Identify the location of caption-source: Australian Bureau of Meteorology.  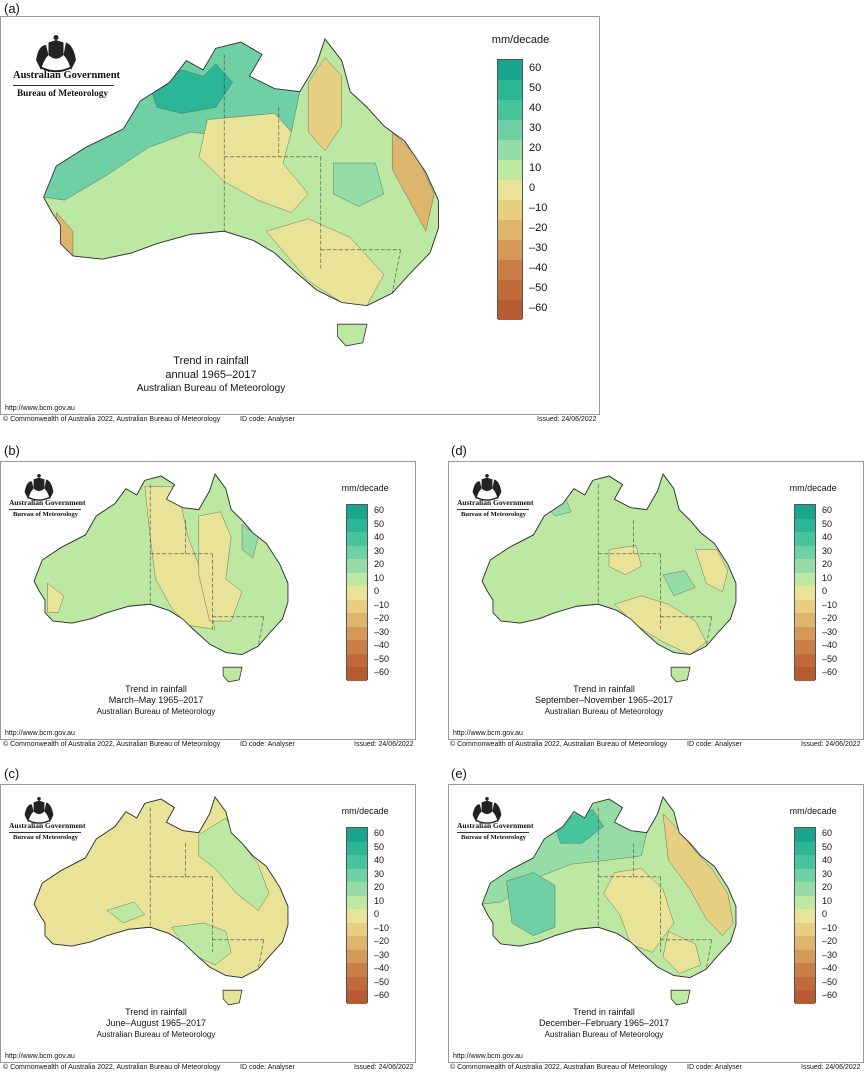
(156, 711).